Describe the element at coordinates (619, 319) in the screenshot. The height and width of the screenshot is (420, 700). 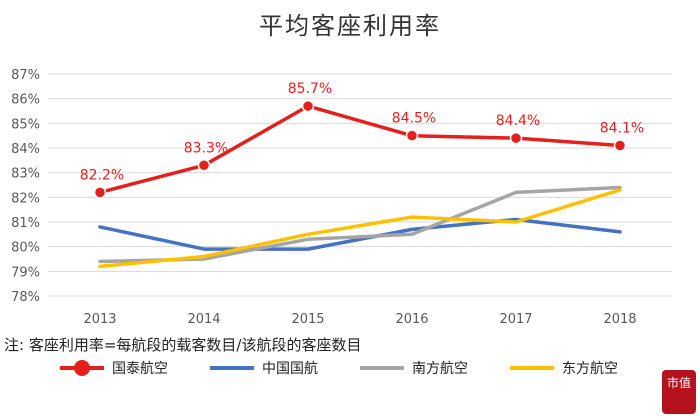
I see `x-tick-label: 2018` at that location.